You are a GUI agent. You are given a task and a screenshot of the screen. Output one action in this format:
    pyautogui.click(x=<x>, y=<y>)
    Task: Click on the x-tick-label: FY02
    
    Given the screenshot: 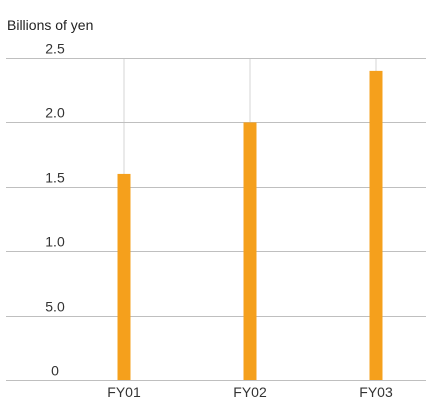 What is the action you would take?
    pyautogui.click(x=250, y=392)
    